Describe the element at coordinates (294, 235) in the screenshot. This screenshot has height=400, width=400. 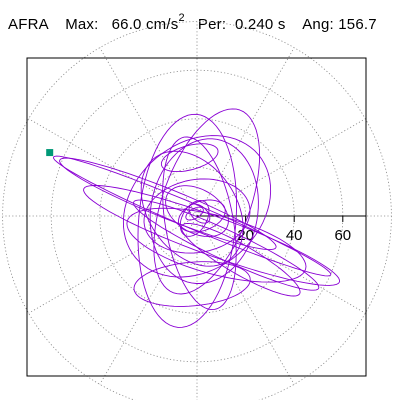
I see `radial-tick-label-40: 40` at that location.